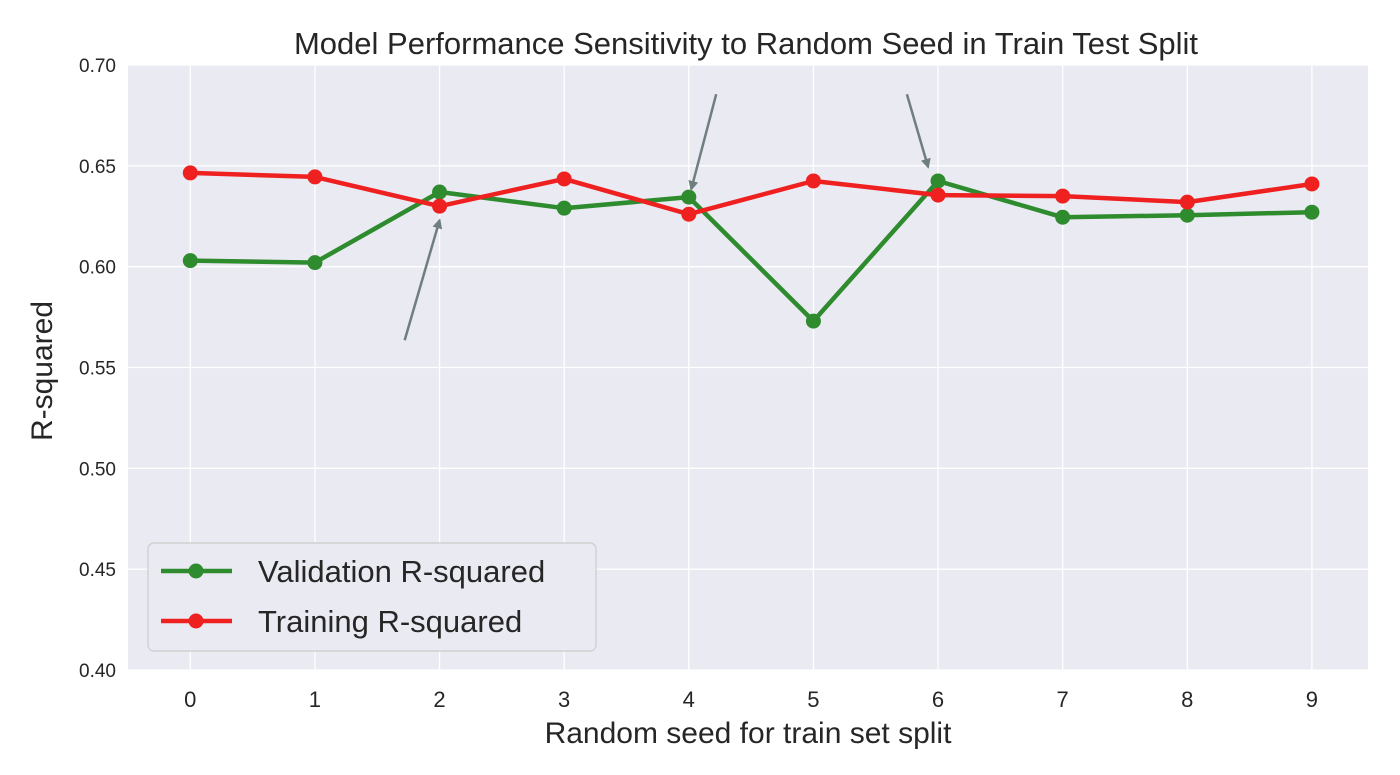 This screenshot has width=1400, height=775. What do you see at coordinates (751, 699) in the screenshot?
I see `x-axis-ticks: 0 1 2 3 4 5 6 7 8 9` at bounding box center [751, 699].